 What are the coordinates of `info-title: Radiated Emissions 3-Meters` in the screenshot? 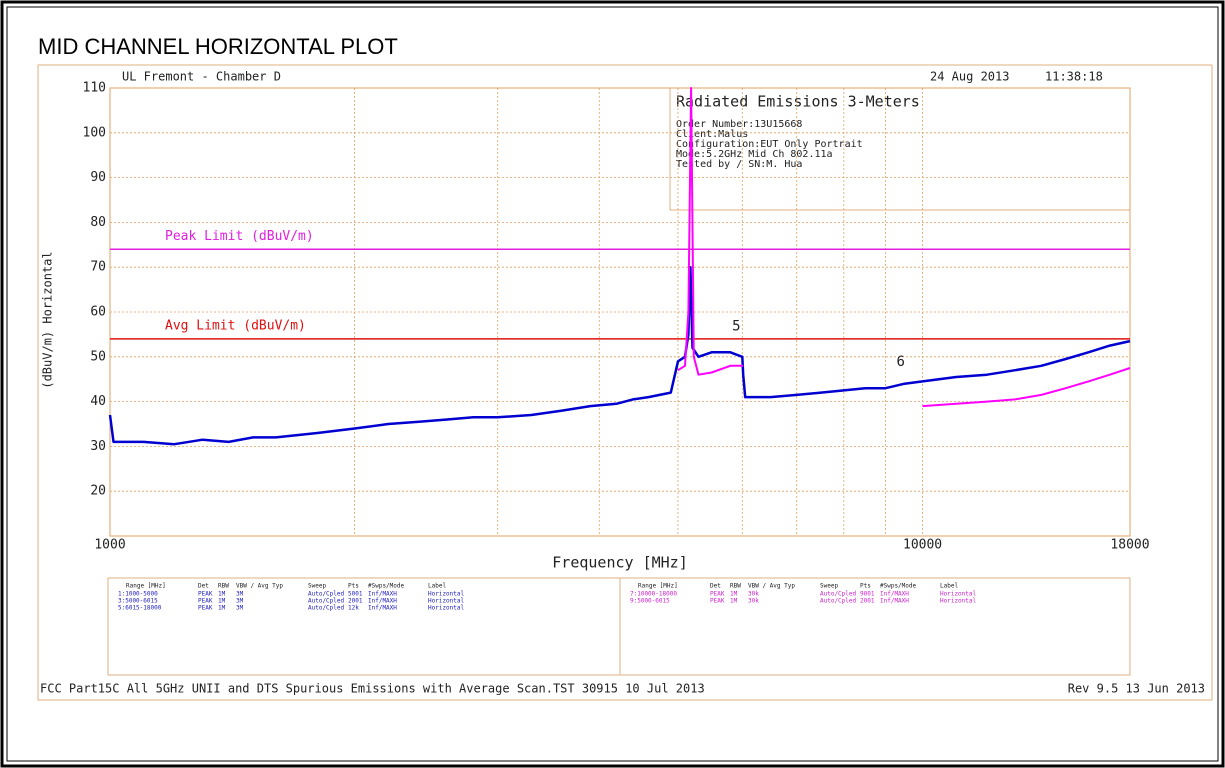 It's located at (798, 102).